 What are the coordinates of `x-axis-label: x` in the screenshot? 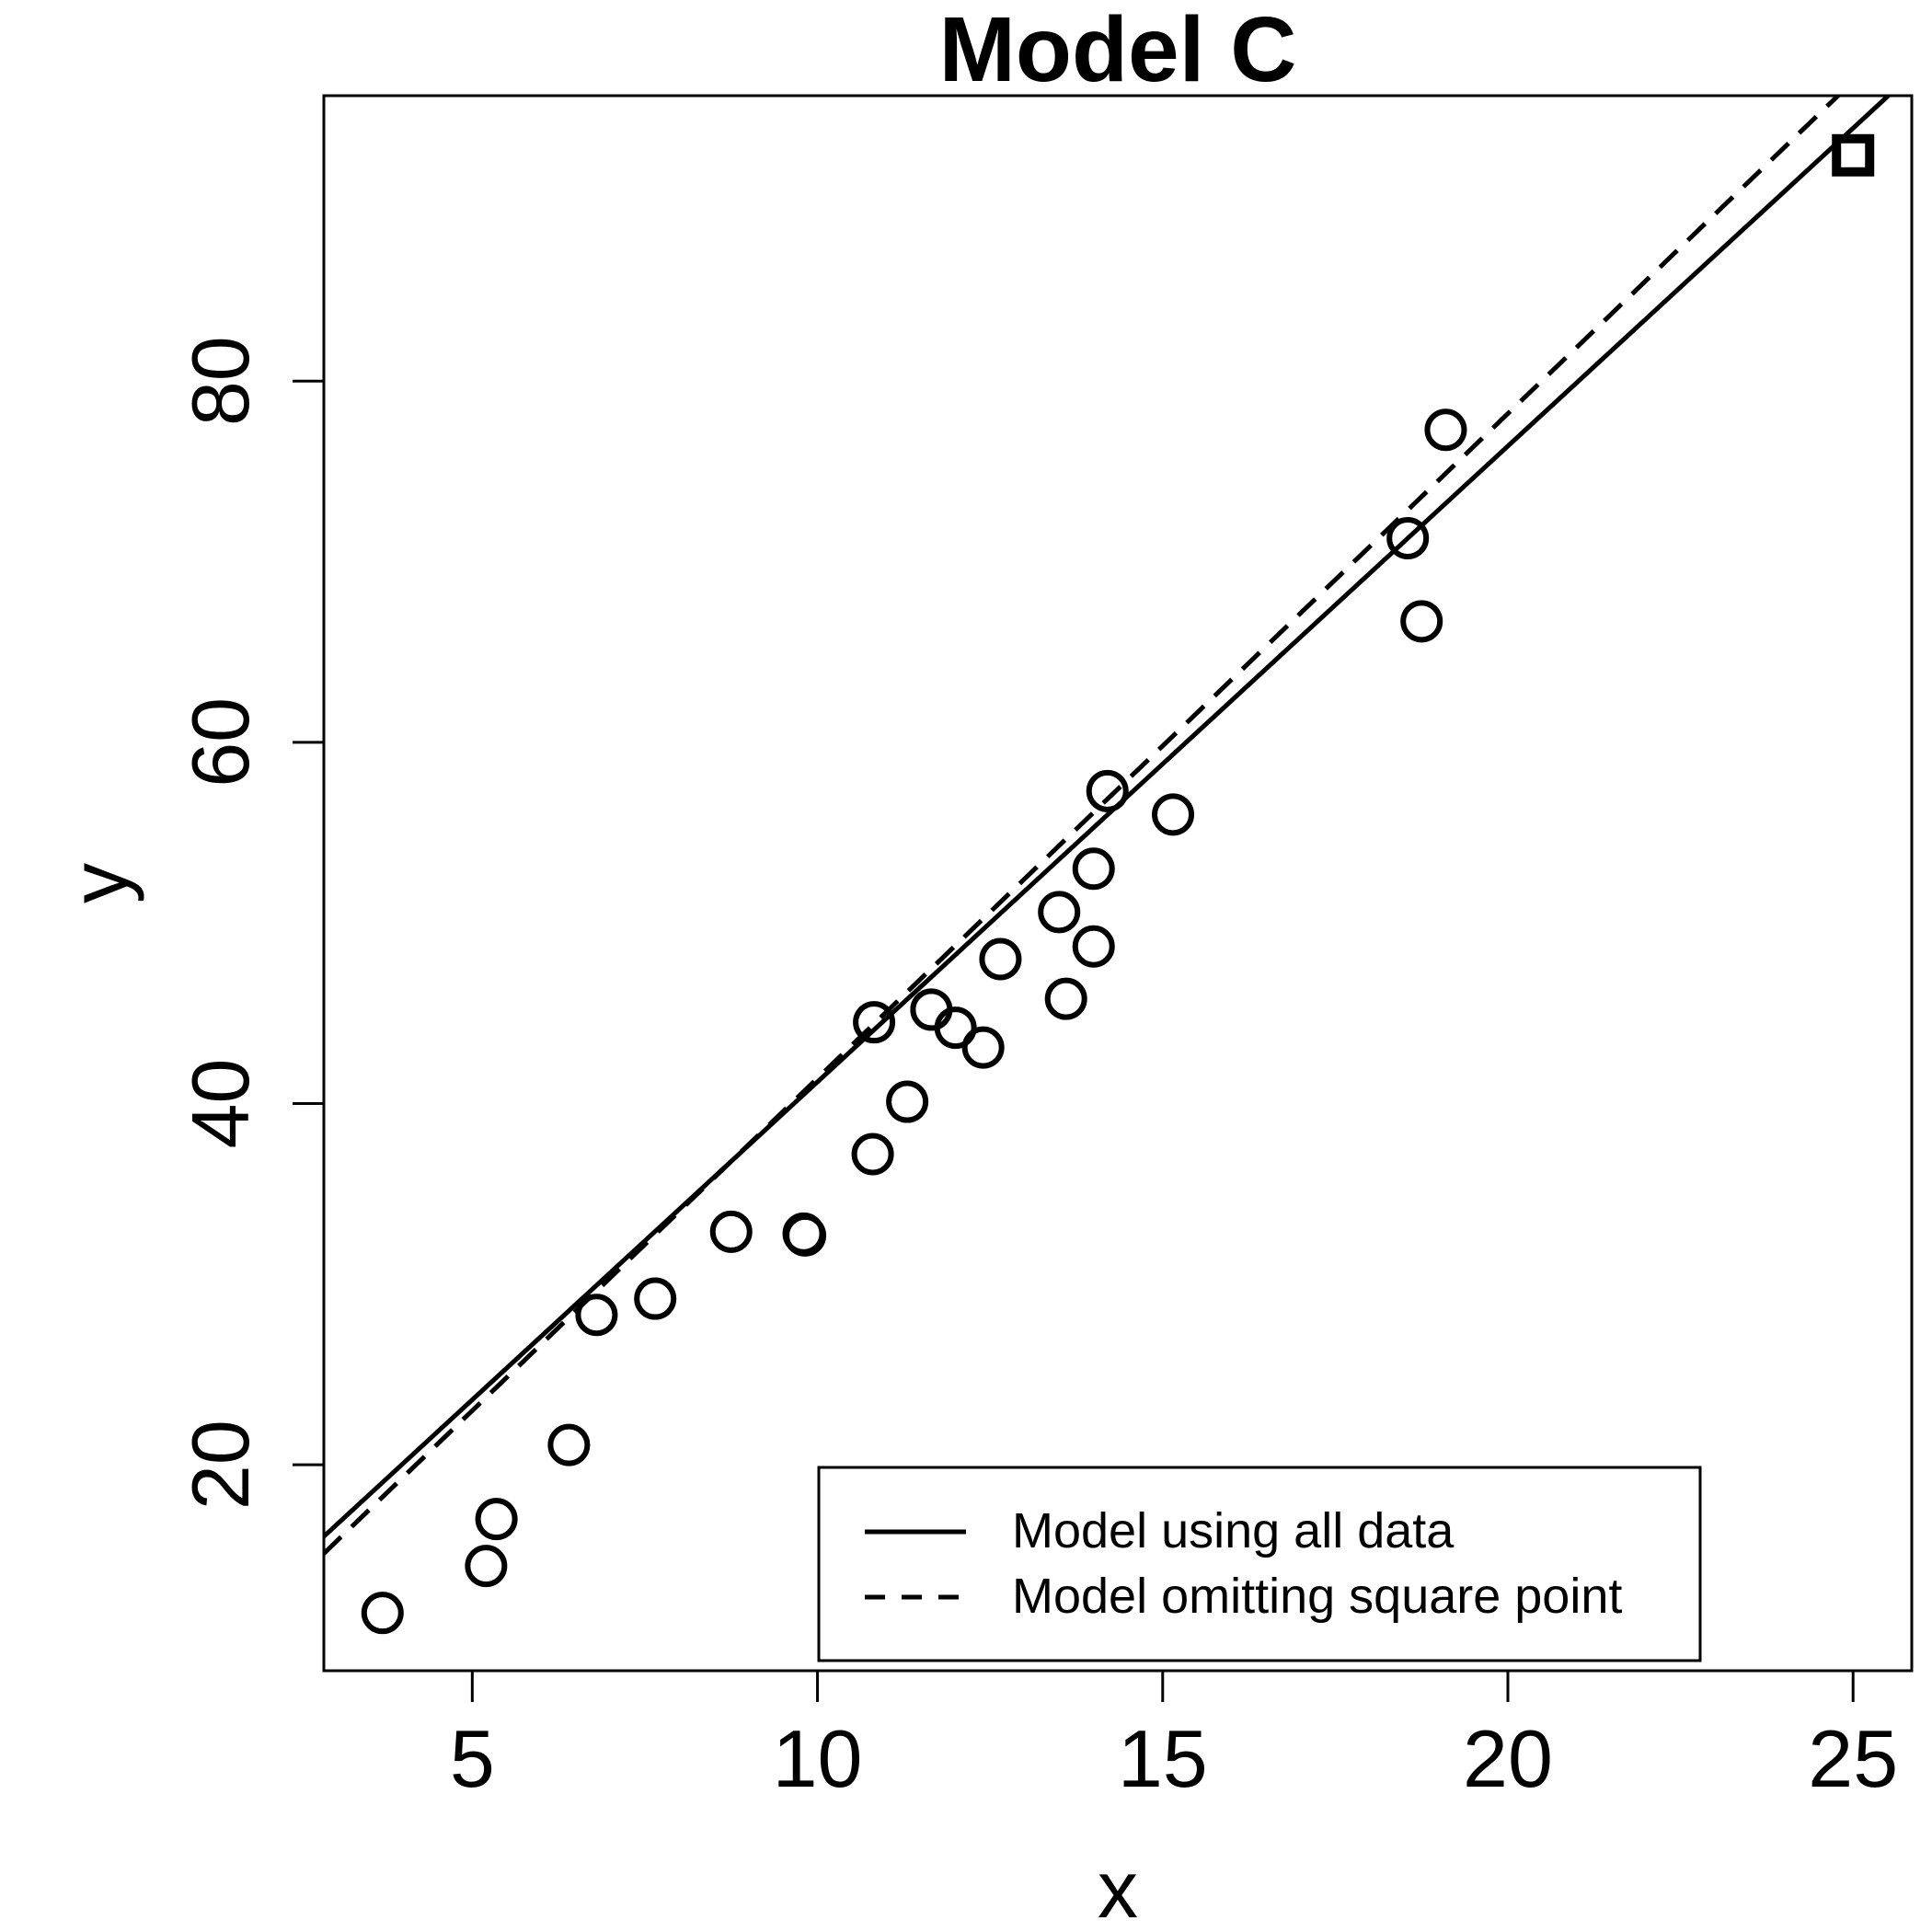 It's located at (1118, 1888).